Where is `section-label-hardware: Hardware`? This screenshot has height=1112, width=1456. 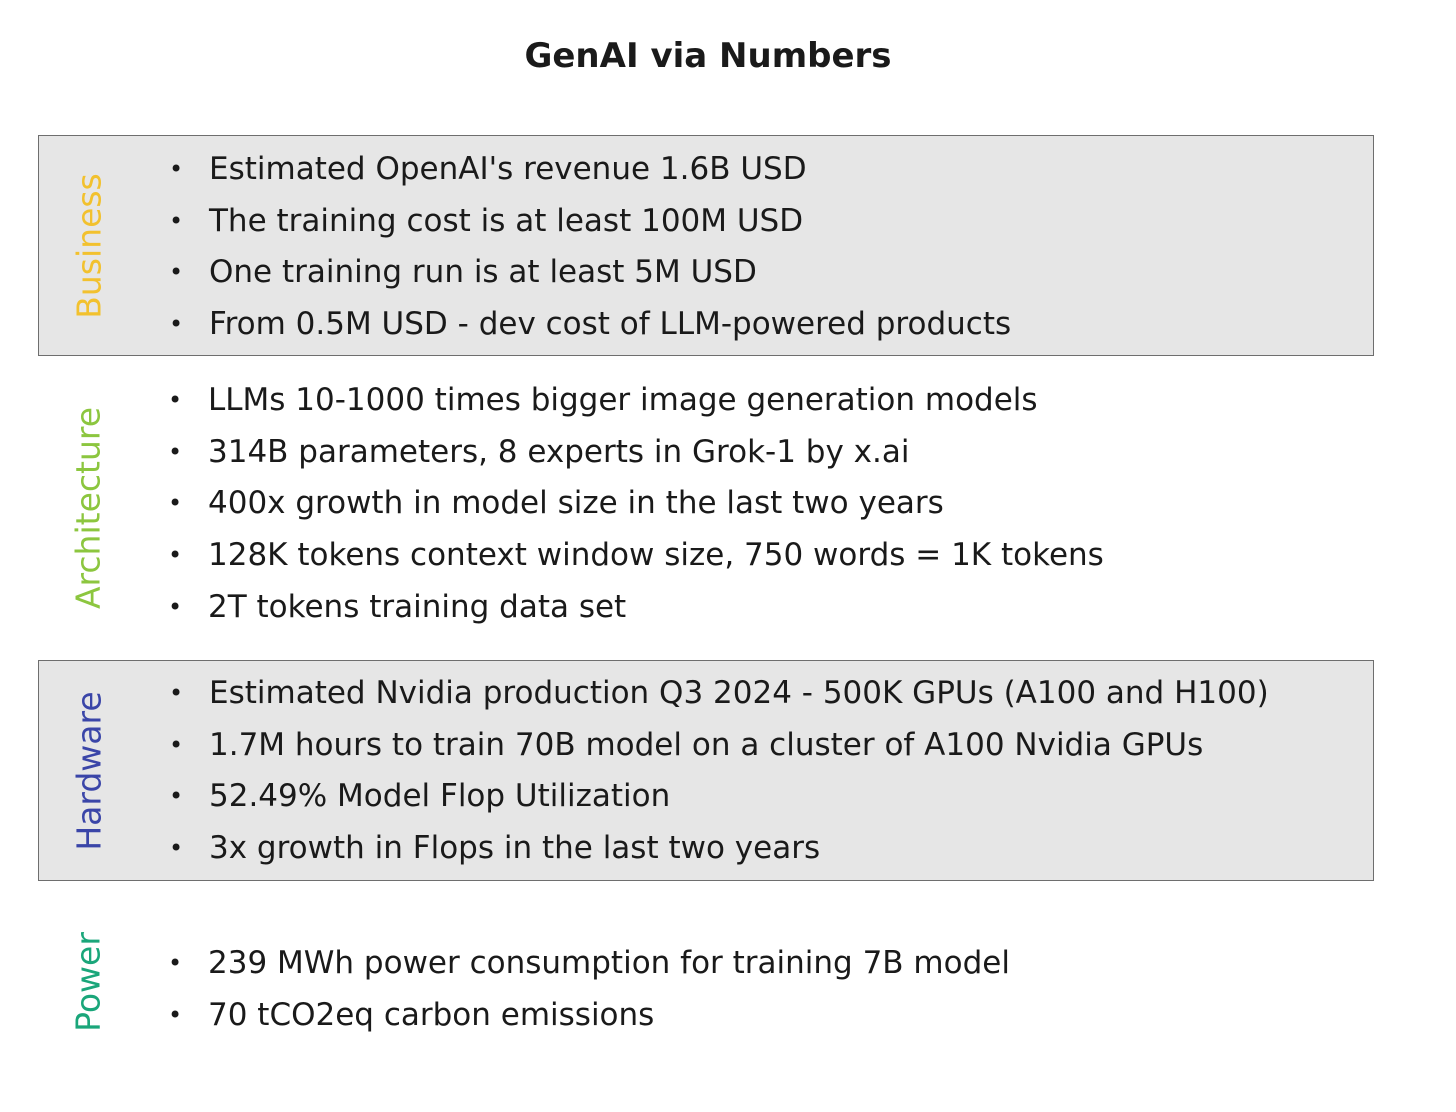
section-label-hardware: Hardware is located at coordinates (89, 770).